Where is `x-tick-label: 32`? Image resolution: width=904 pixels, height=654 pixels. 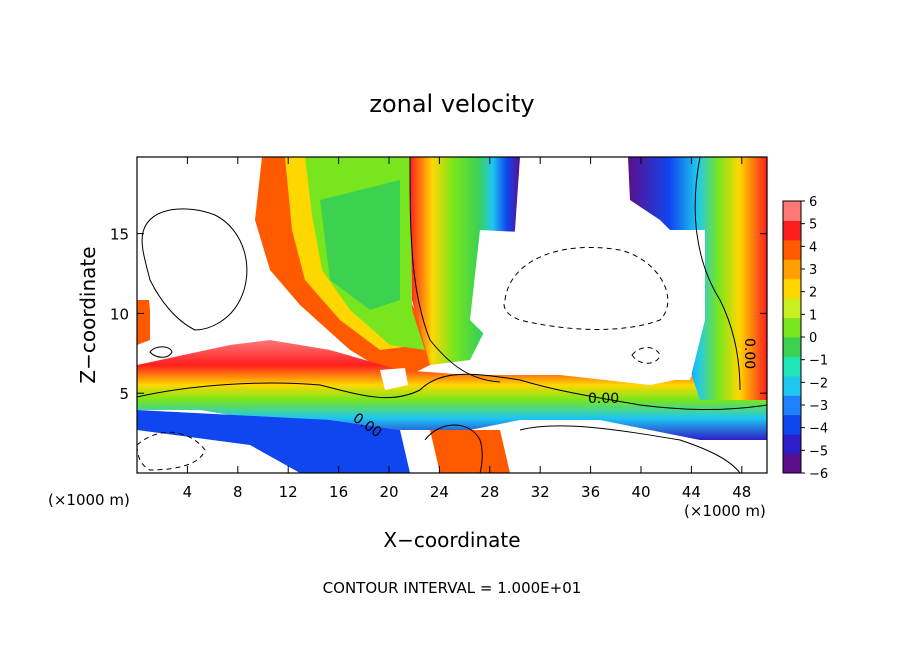 x-tick-label: 32 is located at coordinates (540, 492).